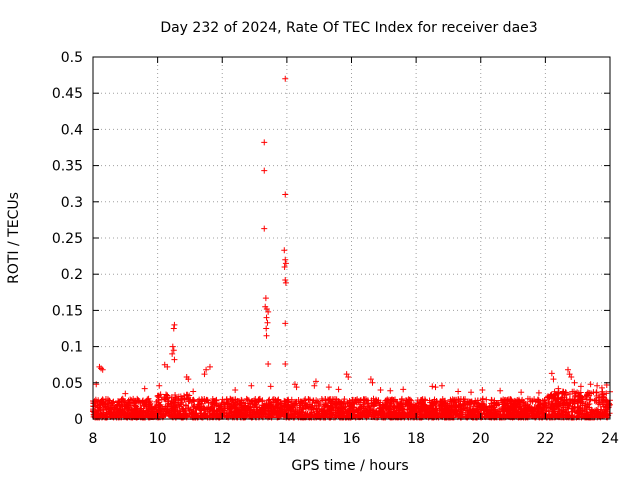  What do you see at coordinates (67, 311) in the screenshot?
I see `y-tick-label: 0.15` at bounding box center [67, 311].